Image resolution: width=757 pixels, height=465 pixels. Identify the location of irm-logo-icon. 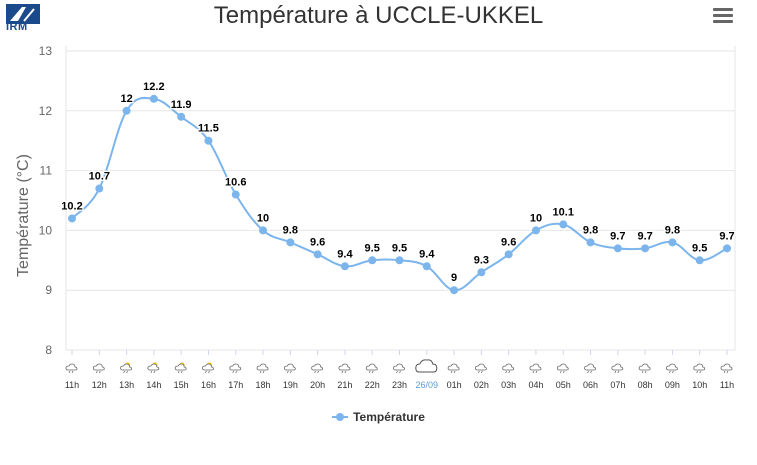
(23, 19).